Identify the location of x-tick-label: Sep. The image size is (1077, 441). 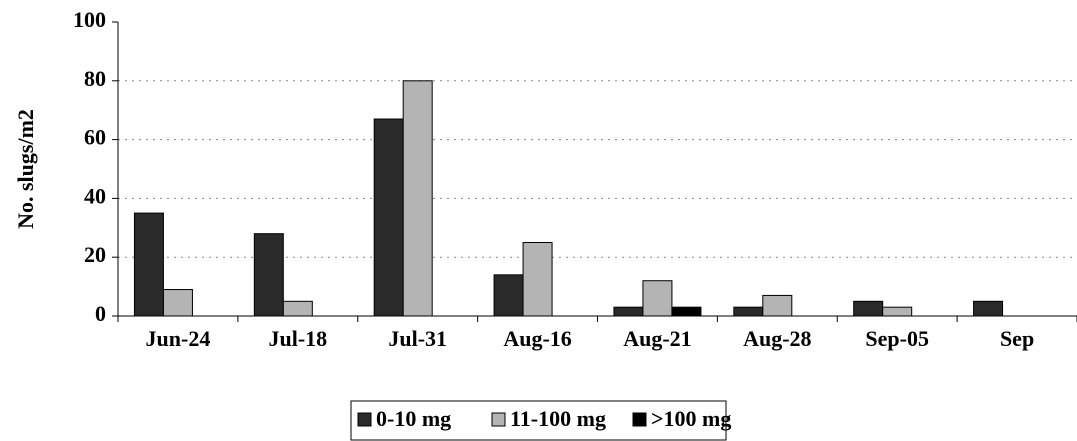
(1017, 338).